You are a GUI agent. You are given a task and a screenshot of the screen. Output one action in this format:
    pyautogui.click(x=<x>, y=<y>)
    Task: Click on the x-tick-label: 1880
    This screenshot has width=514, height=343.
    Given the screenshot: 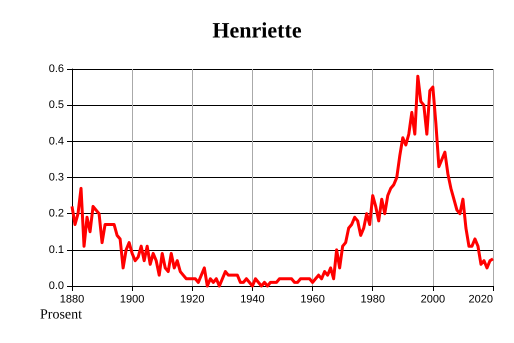 What is the action you would take?
    pyautogui.click(x=72, y=300)
    